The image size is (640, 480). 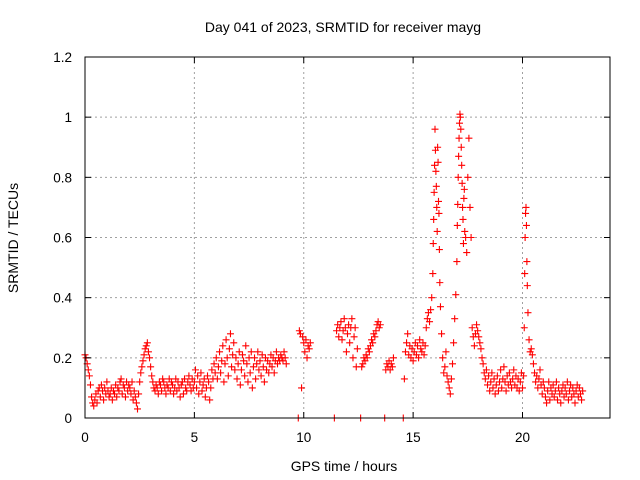 I want to click on y-tick-label: 0.6, so click(x=62, y=238).